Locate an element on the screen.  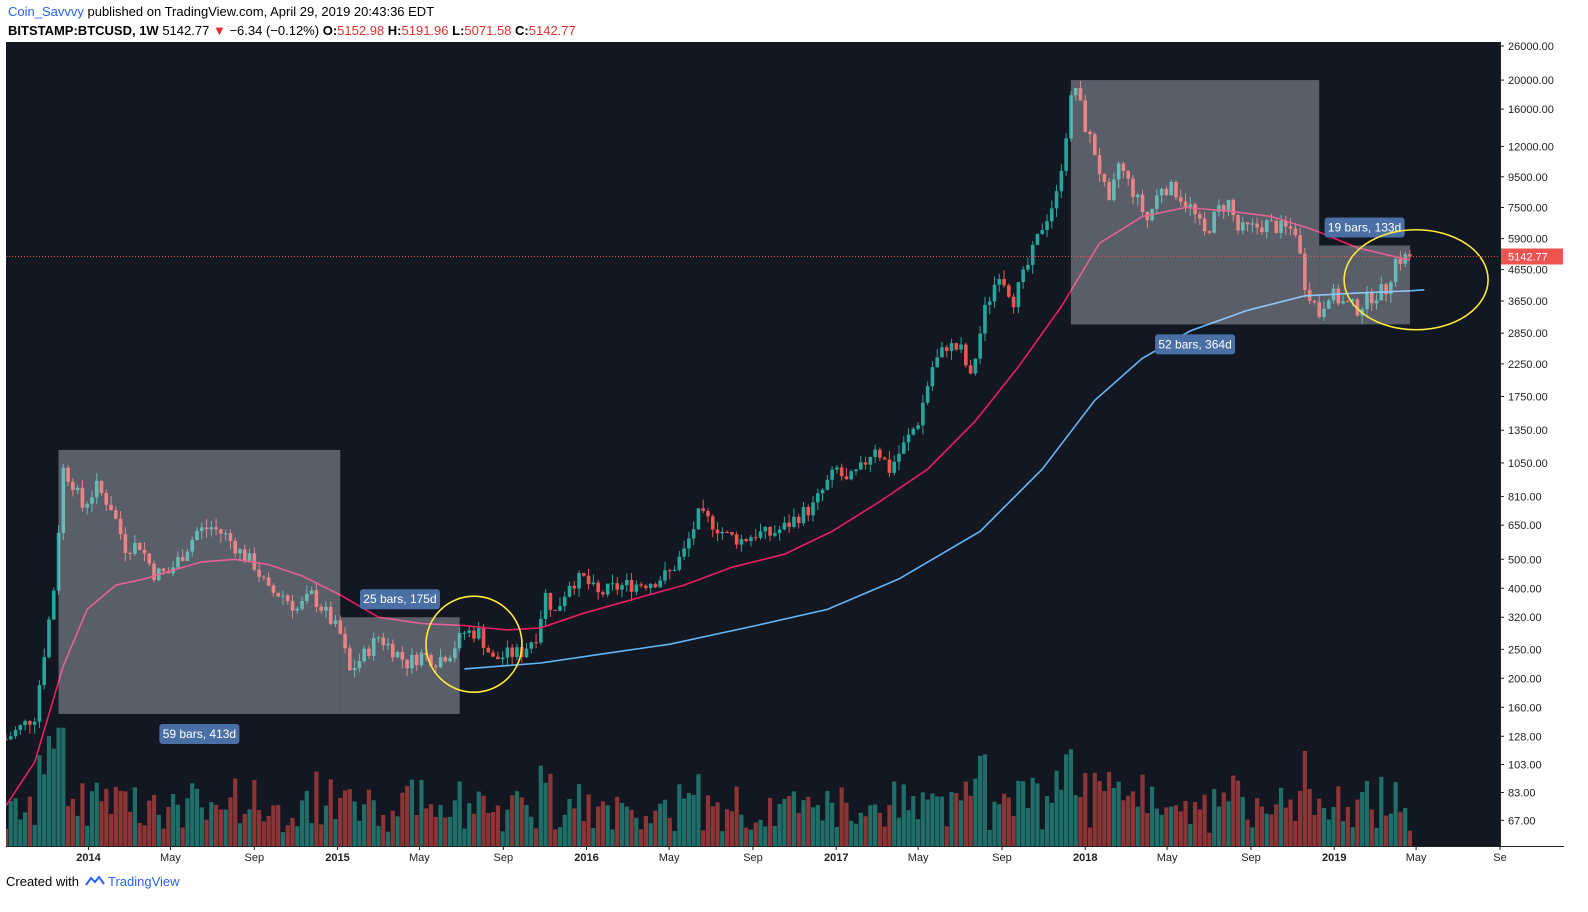
tradingview-brand: TradingView is located at coordinates (144, 881).